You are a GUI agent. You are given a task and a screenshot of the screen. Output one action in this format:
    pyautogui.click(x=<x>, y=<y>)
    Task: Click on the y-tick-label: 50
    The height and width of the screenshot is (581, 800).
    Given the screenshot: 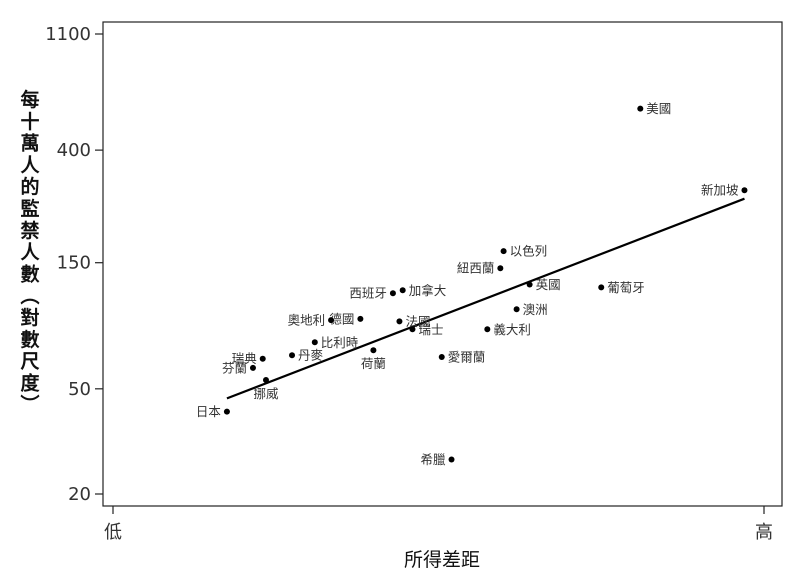 What is the action you would take?
    pyautogui.click(x=79, y=389)
    